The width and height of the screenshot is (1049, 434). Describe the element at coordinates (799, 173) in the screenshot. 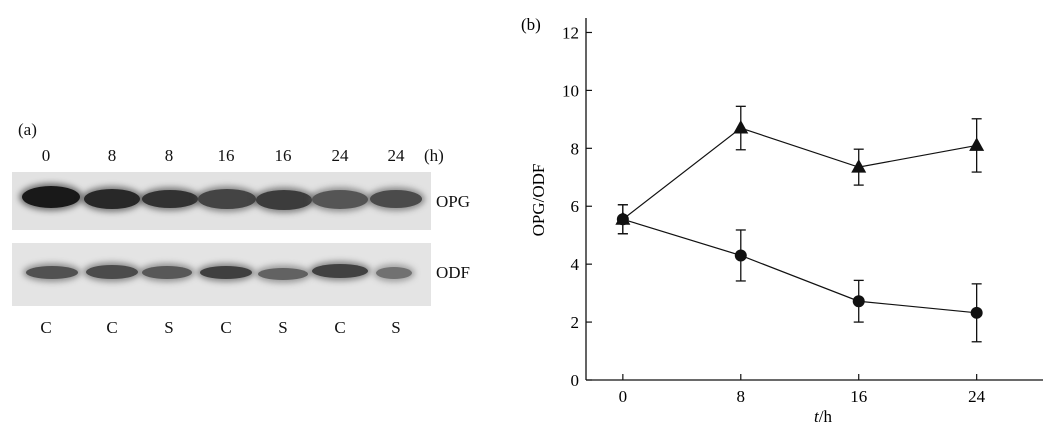

I see `series-line-triangle` at that location.